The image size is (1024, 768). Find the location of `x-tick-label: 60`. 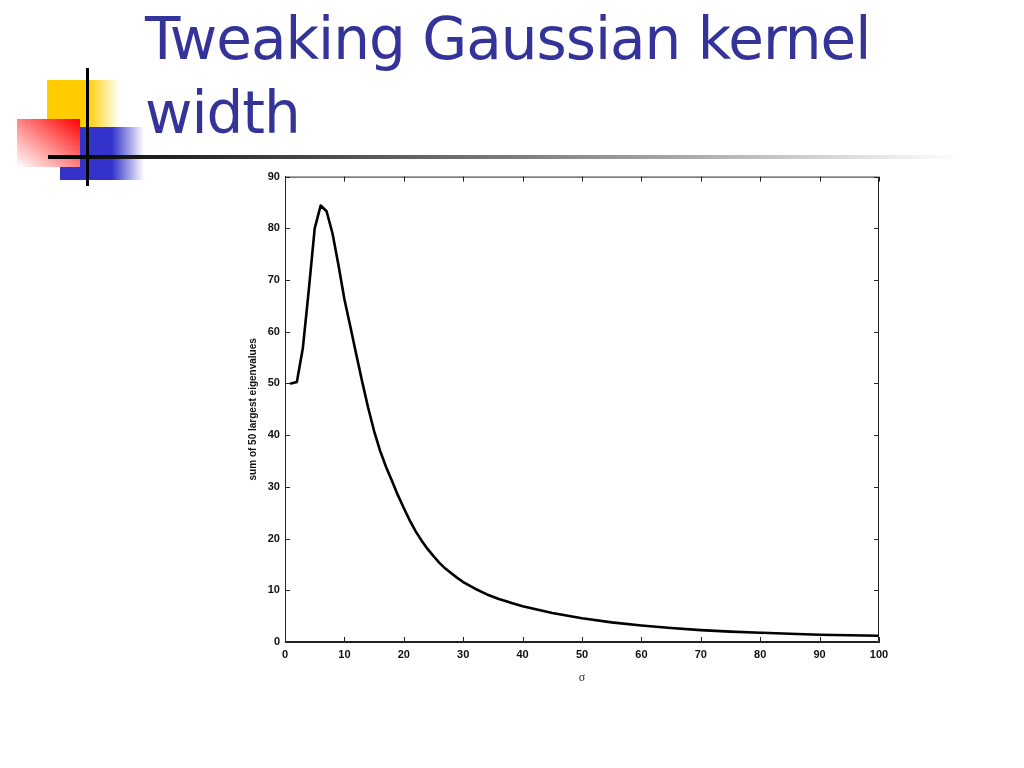

x-tick-label: 60 is located at coordinates (641, 653).